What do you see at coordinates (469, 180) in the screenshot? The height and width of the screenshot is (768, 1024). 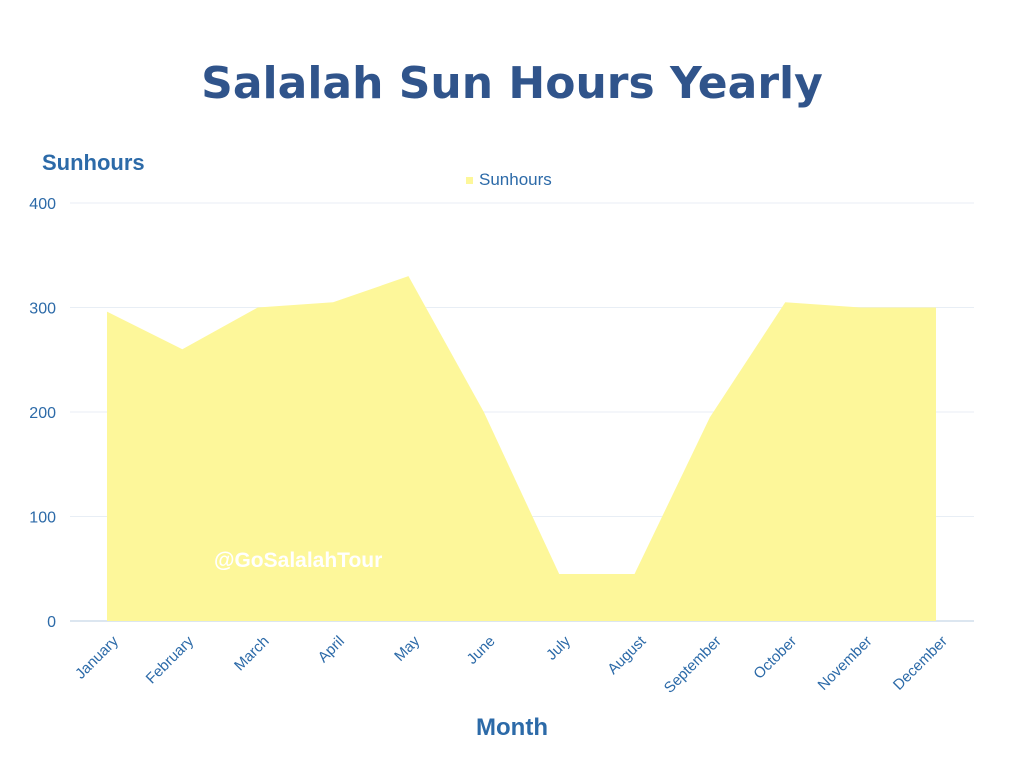 I see `legend-swatch-icon` at bounding box center [469, 180].